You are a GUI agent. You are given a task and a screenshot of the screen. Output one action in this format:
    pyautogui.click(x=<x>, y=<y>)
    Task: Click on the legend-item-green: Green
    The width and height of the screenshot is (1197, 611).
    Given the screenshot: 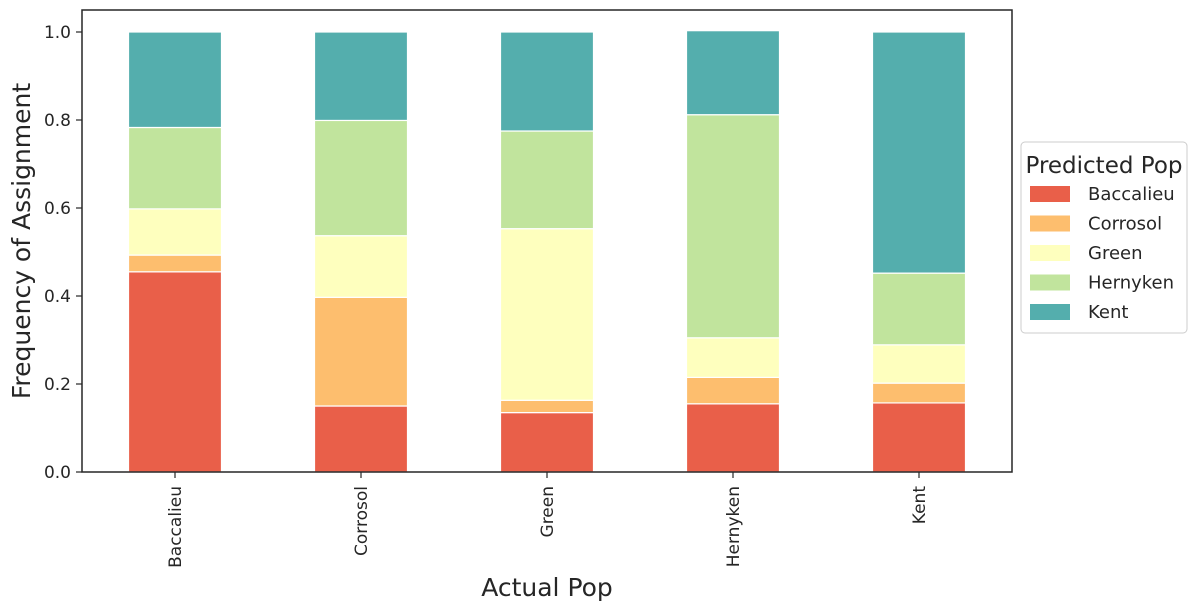 What is the action you would take?
    pyautogui.click(x=1086, y=253)
    